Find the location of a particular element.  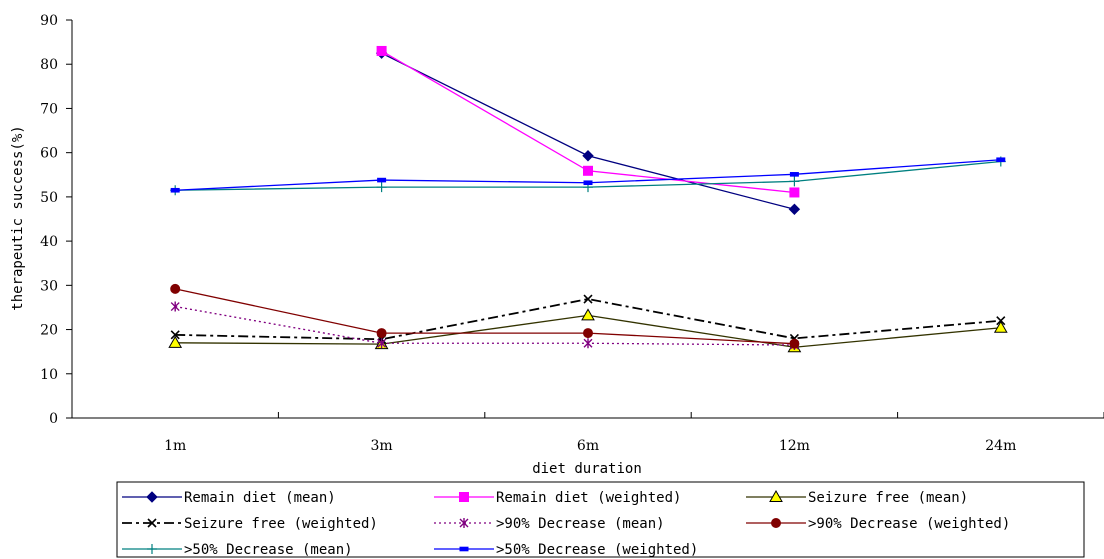

y-tick-label: 0 is located at coordinates (53, 419).